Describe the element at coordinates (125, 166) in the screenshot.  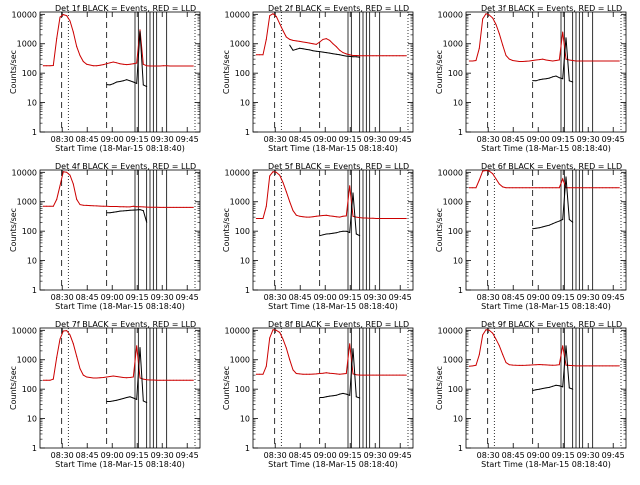
I see `plot-title: Det 4f BLACK = Events, RED = LLD` at that location.